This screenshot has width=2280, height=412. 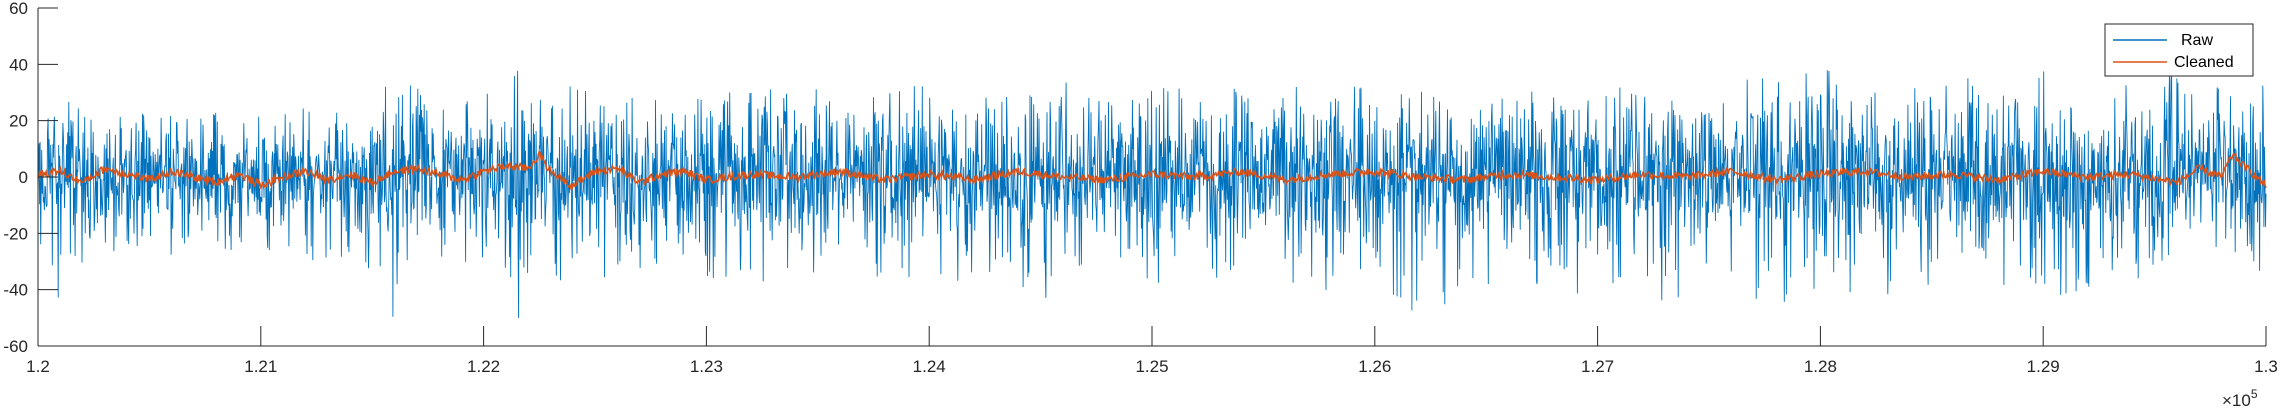 What do you see at coordinates (1597, 366) in the screenshot?
I see `x-tick-label: 1.27` at bounding box center [1597, 366].